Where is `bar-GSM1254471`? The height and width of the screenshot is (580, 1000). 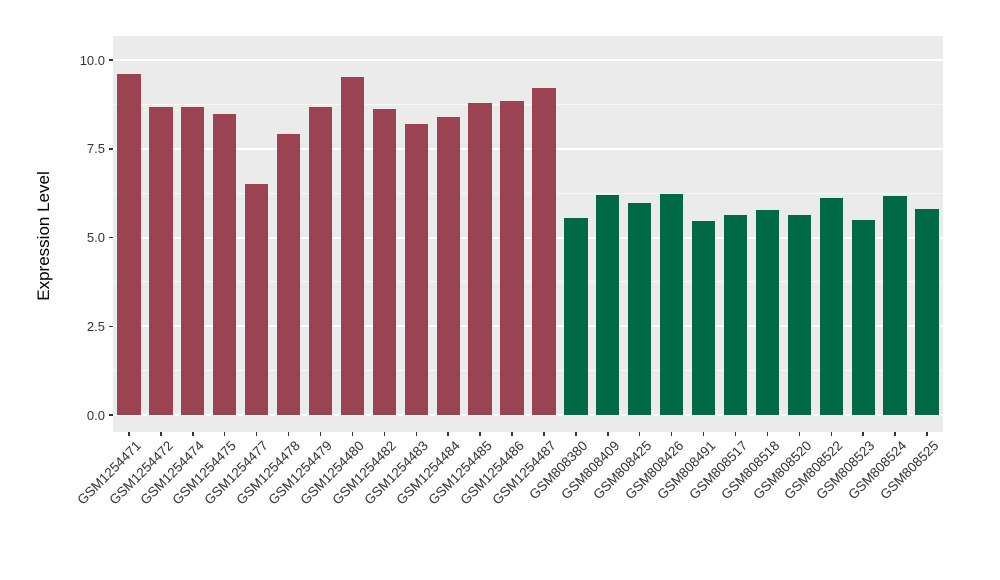 bar-GSM1254471 is located at coordinates (129, 244).